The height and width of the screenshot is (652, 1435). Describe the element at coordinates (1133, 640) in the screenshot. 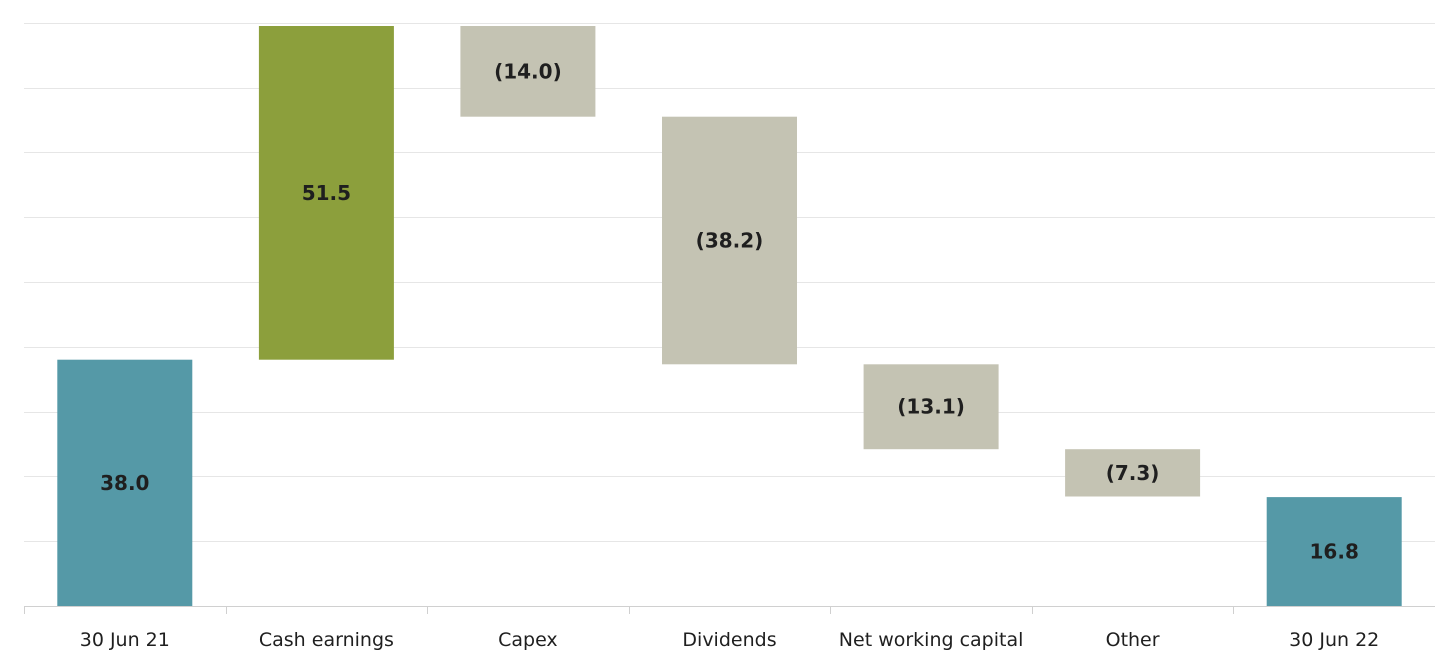

I see `x-tick-label: Other` at that location.